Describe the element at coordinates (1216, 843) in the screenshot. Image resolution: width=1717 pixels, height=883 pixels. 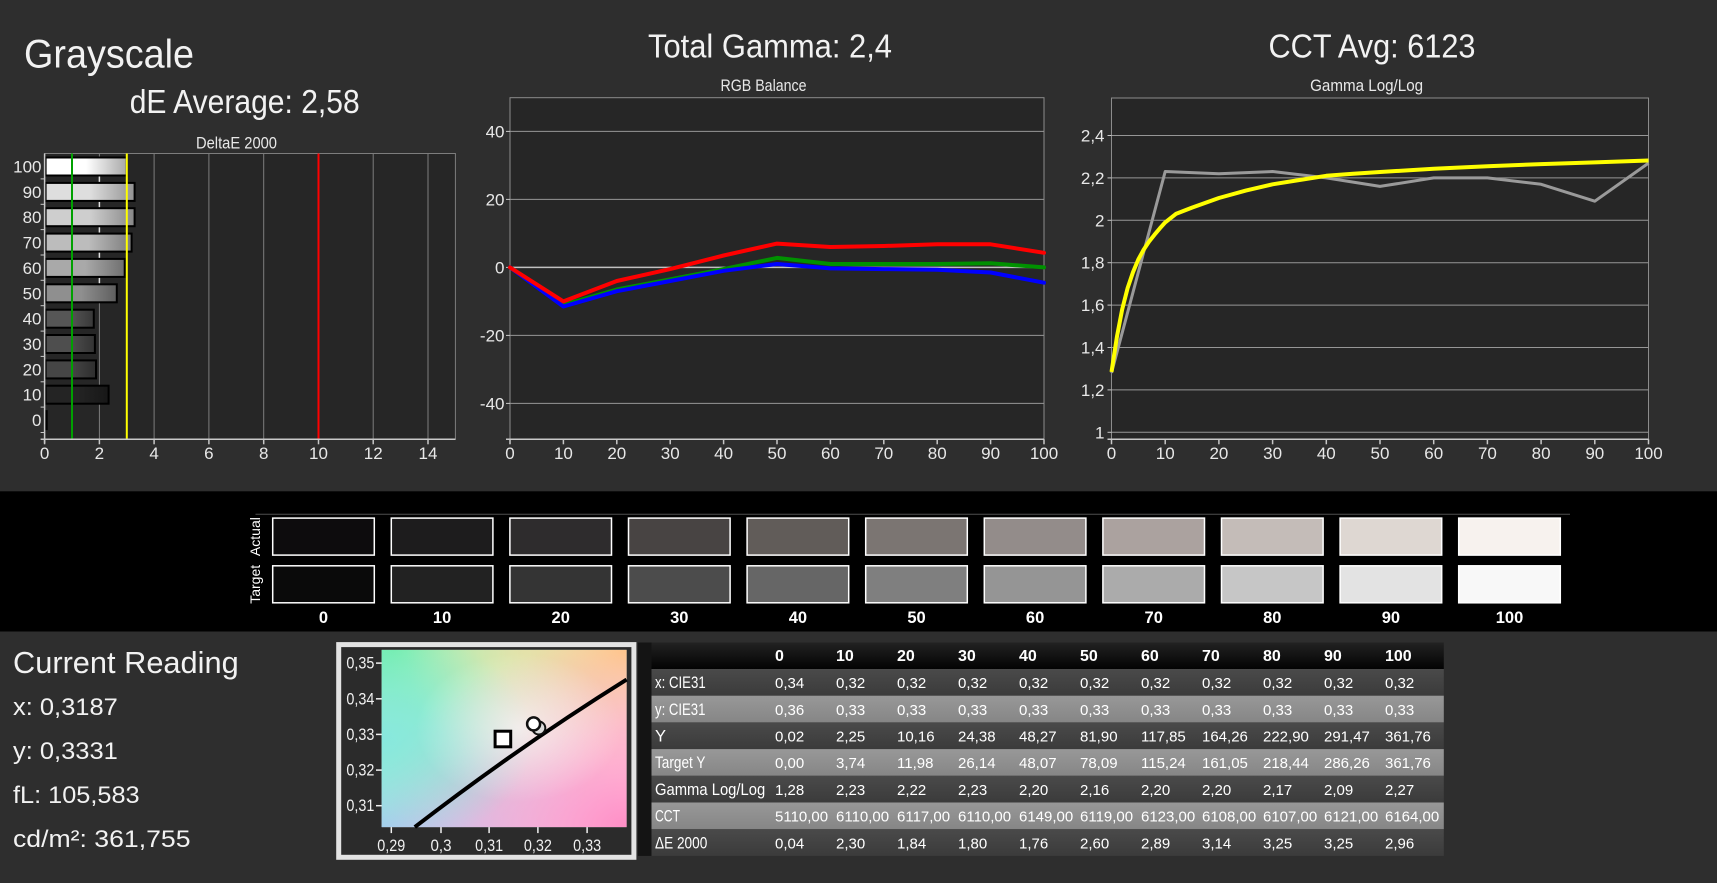
I see `svg-text: 3,14` at that location.